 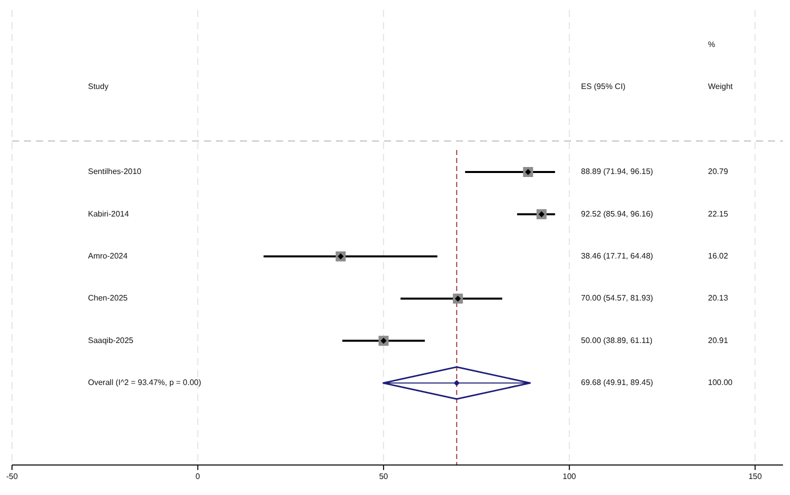 I want to click on y-tick-label: Saaqib-2025, so click(x=111, y=340).